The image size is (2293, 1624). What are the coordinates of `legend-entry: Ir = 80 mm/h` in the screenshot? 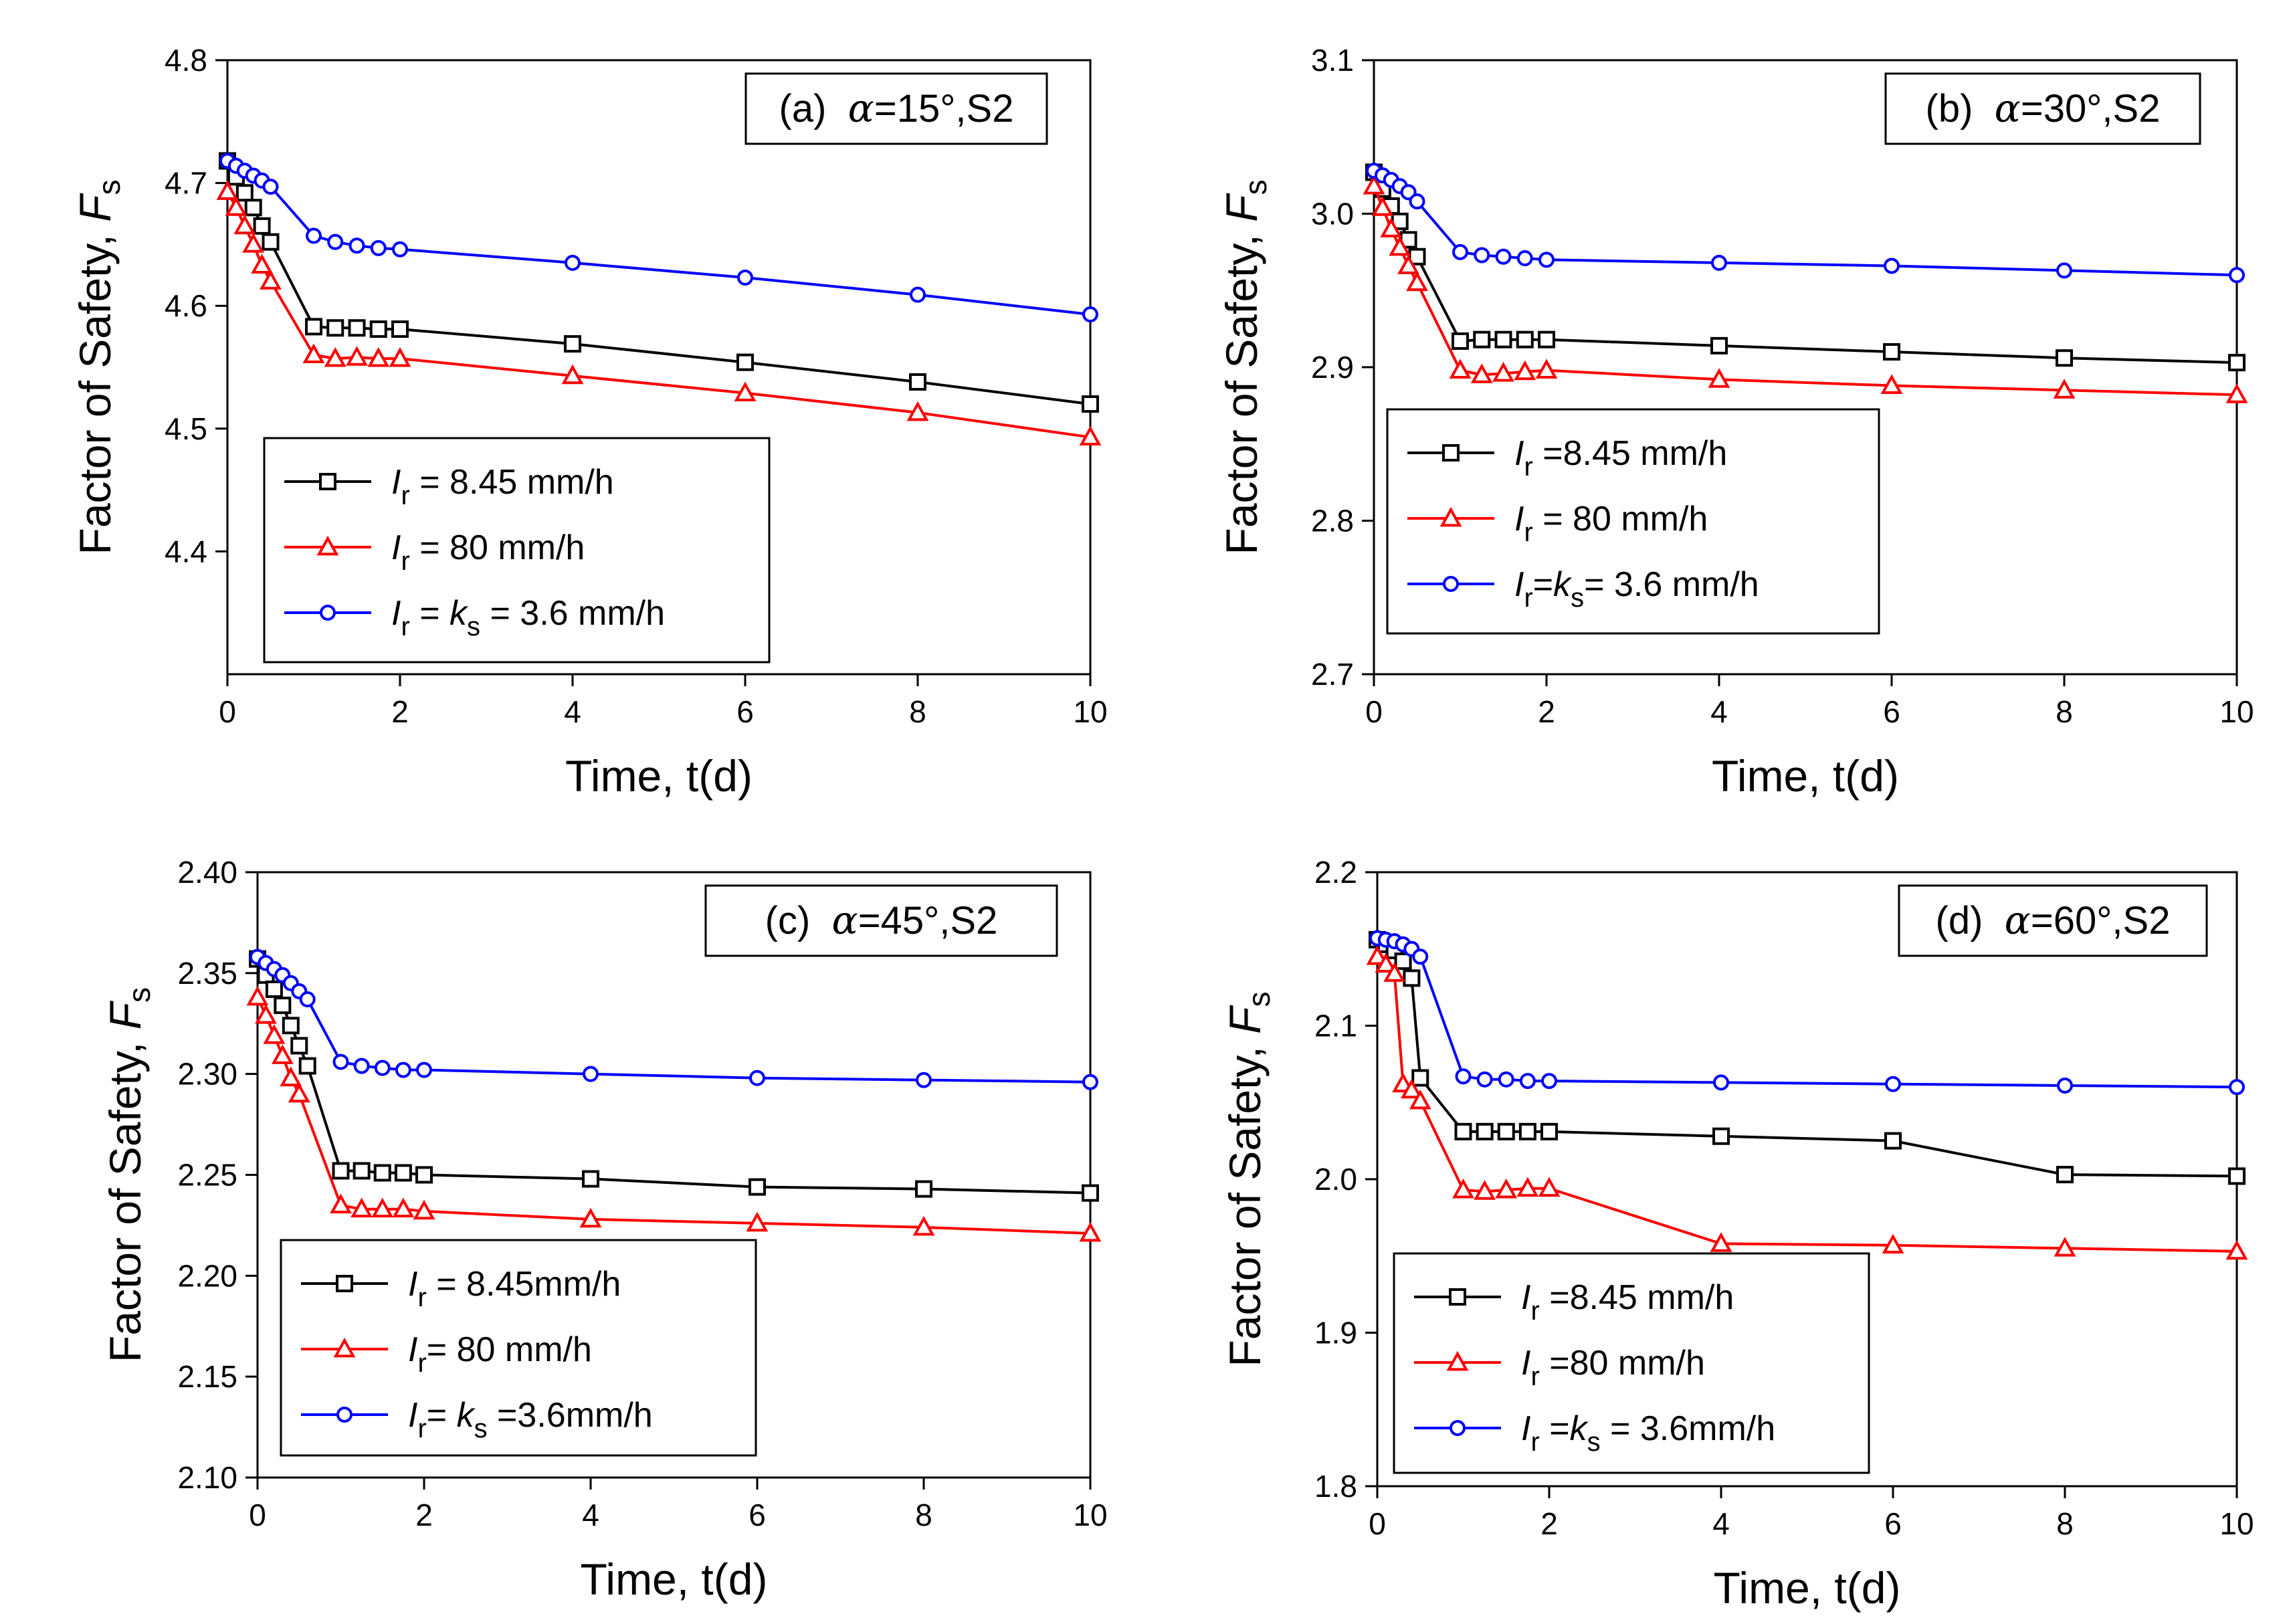 It's located at (488, 552).